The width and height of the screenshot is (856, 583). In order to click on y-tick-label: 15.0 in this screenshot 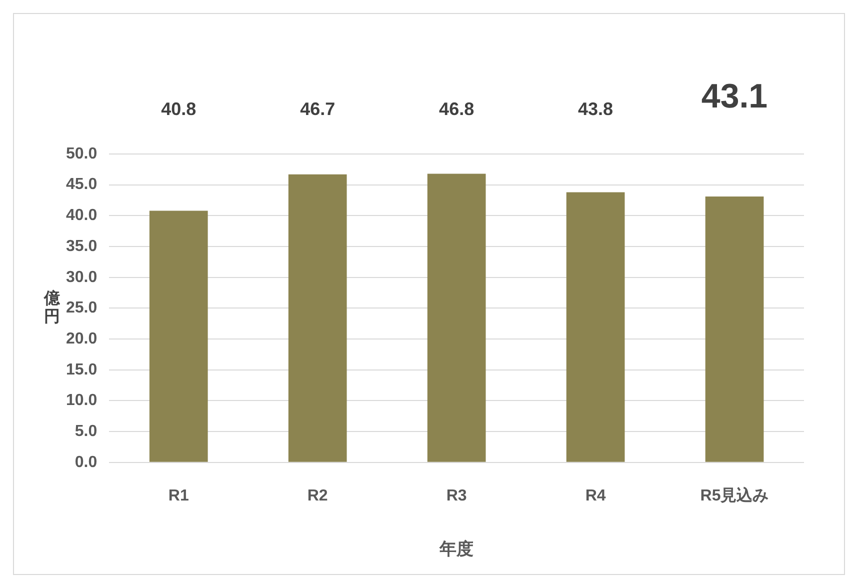, I will do `click(82, 369)`.